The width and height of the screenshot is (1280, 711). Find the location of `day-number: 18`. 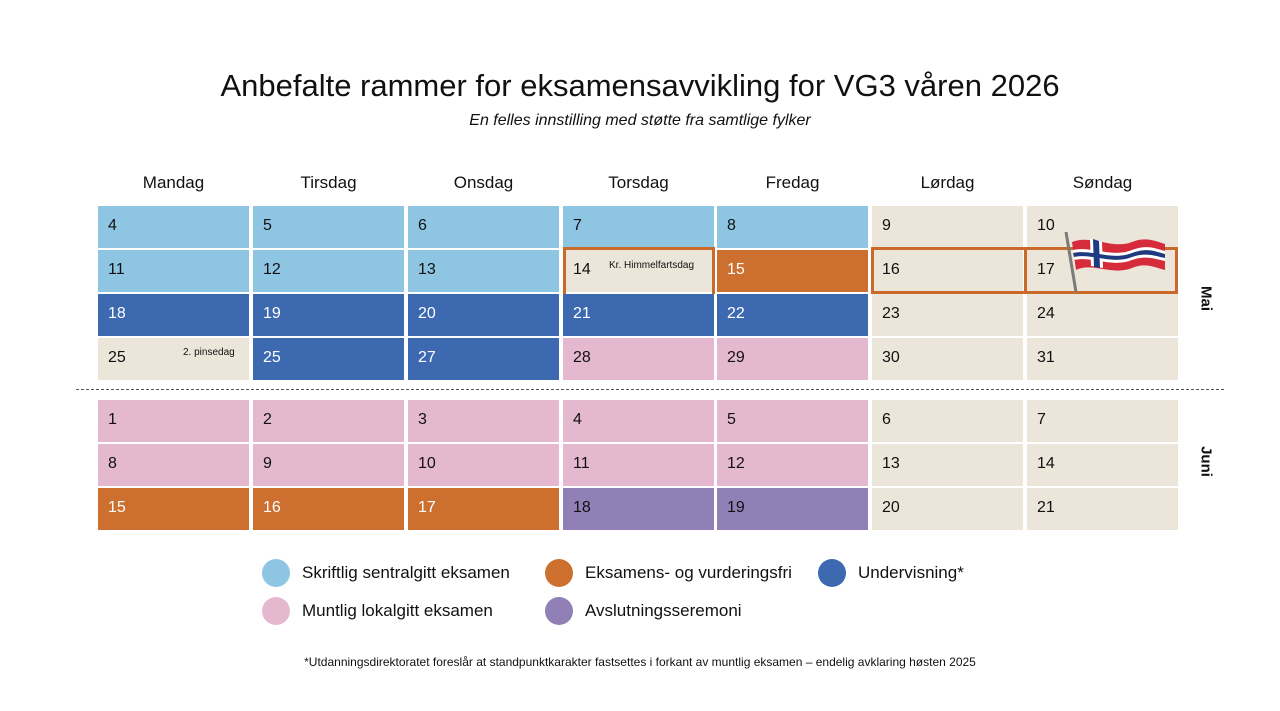

day-number: 18 is located at coordinates (117, 313).